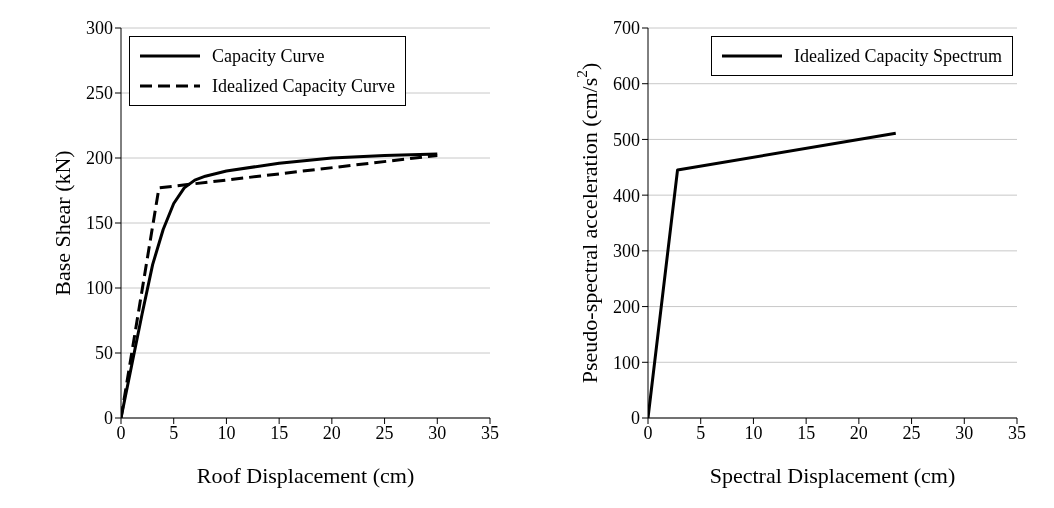 The width and height of the screenshot is (1054, 508). What do you see at coordinates (99, 223) in the screenshot?
I see `y-tick-label: 150` at bounding box center [99, 223].